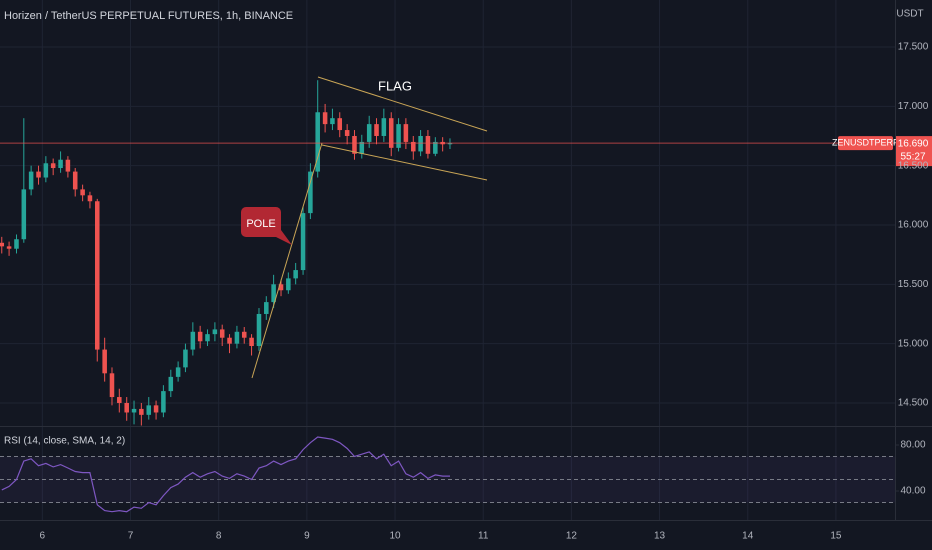 This screenshot has height=550, width=932. I want to click on y-tick-label: 15.500, so click(913, 284).